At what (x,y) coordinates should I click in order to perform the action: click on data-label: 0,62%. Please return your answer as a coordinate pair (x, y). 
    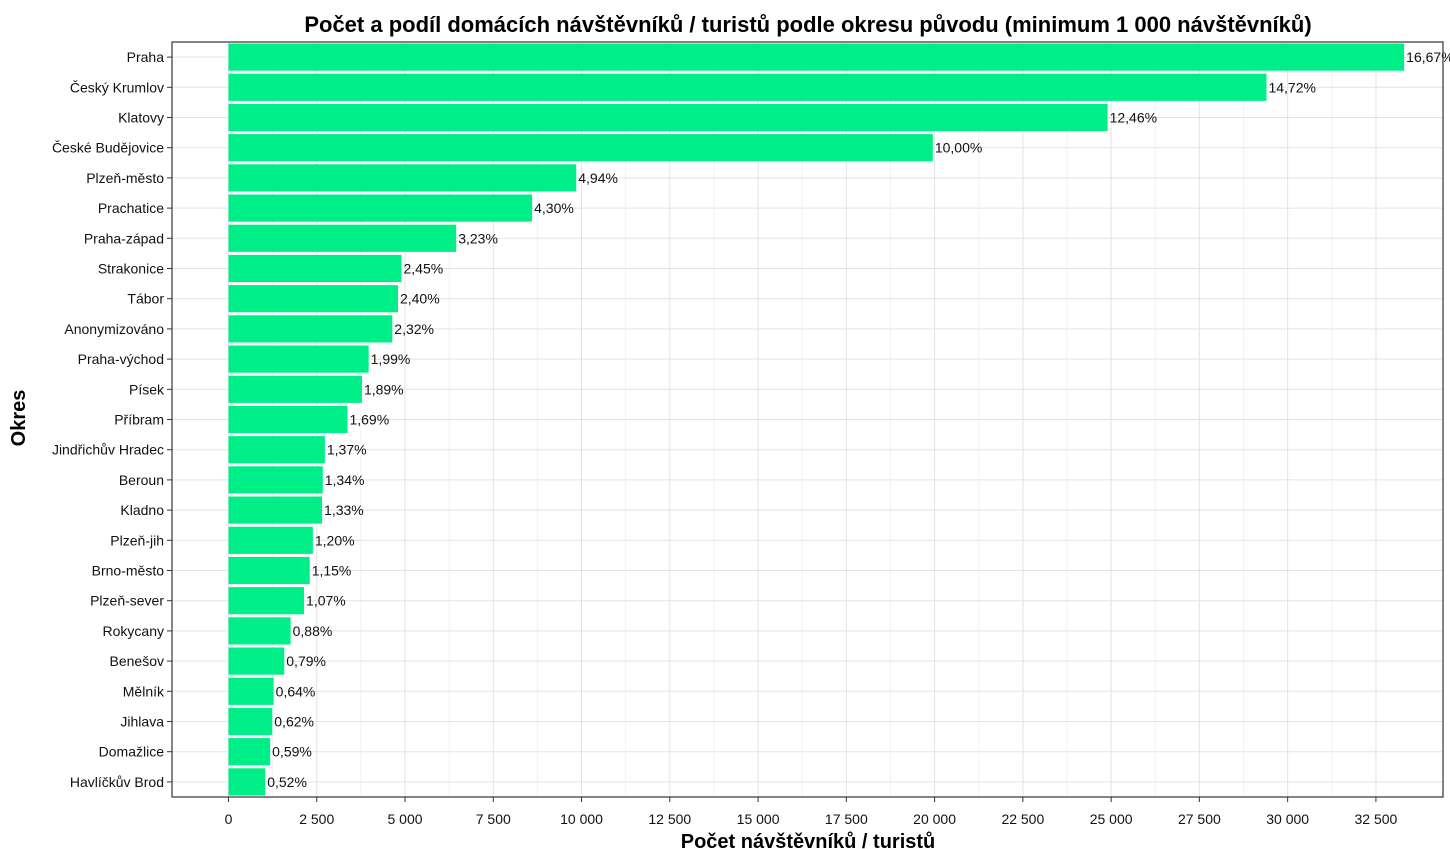
    Looking at the image, I should click on (294, 722).